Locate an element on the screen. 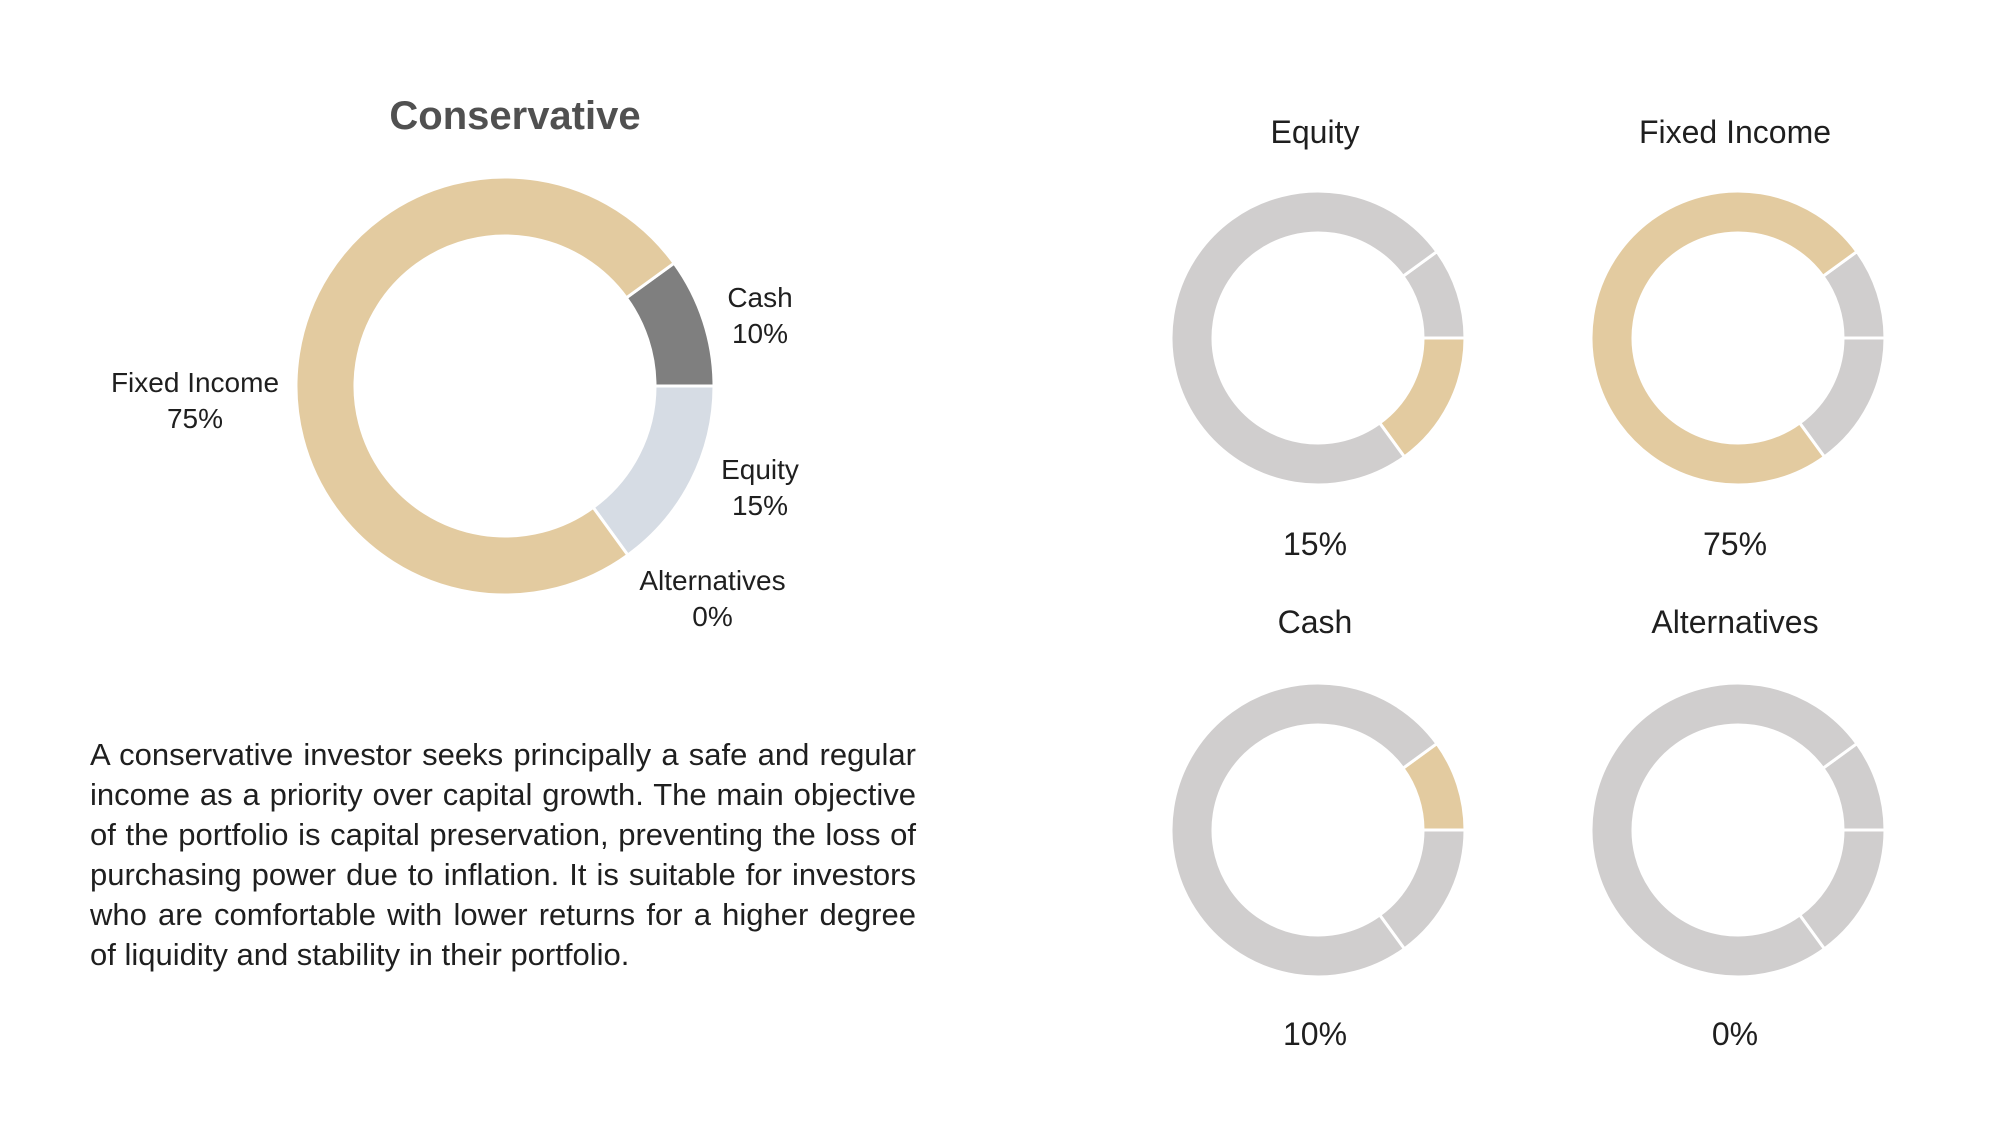 This screenshot has height=1125, width=2000. mini-value-fixed-income: 75% is located at coordinates (1735, 544).